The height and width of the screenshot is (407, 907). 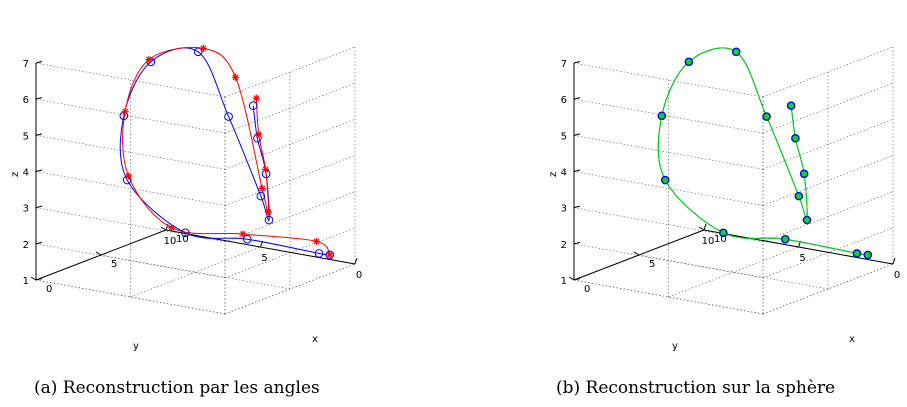 What do you see at coordinates (564, 64) in the screenshot?
I see `z-tick-label: 7` at bounding box center [564, 64].